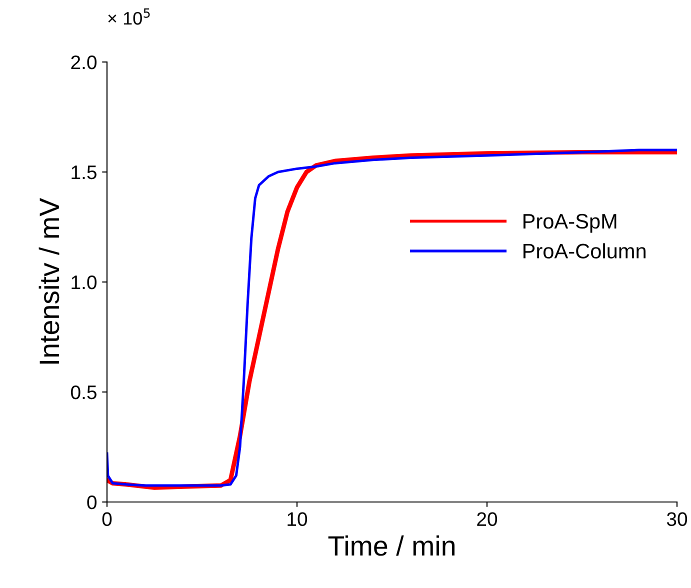  What do you see at coordinates (585, 251) in the screenshot?
I see `legend-label: ProA-Column` at bounding box center [585, 251].